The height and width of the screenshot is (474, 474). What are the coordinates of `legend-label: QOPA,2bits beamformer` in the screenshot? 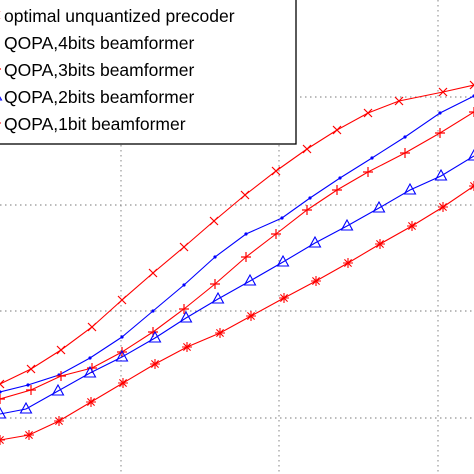 It's located at (99, 97).